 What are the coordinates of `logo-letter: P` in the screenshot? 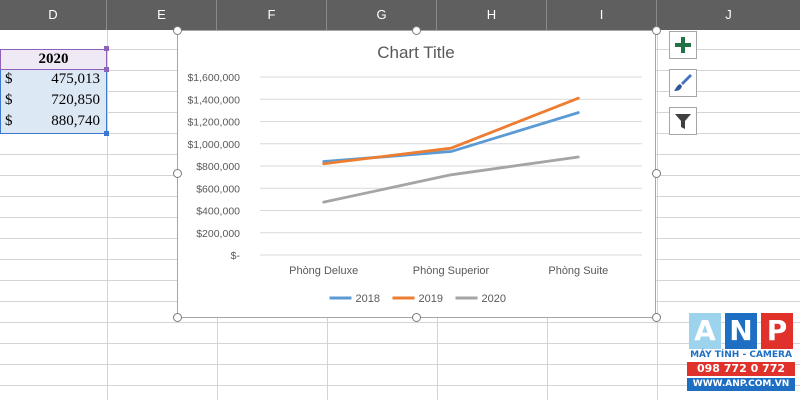 It's located at (777, 331).